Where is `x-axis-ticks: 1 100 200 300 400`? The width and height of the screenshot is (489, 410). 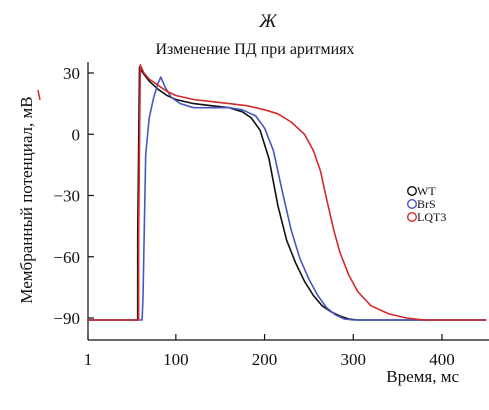
x-axis-ticks: 1 100 200 300 400 is located at coordinates (269, 351).